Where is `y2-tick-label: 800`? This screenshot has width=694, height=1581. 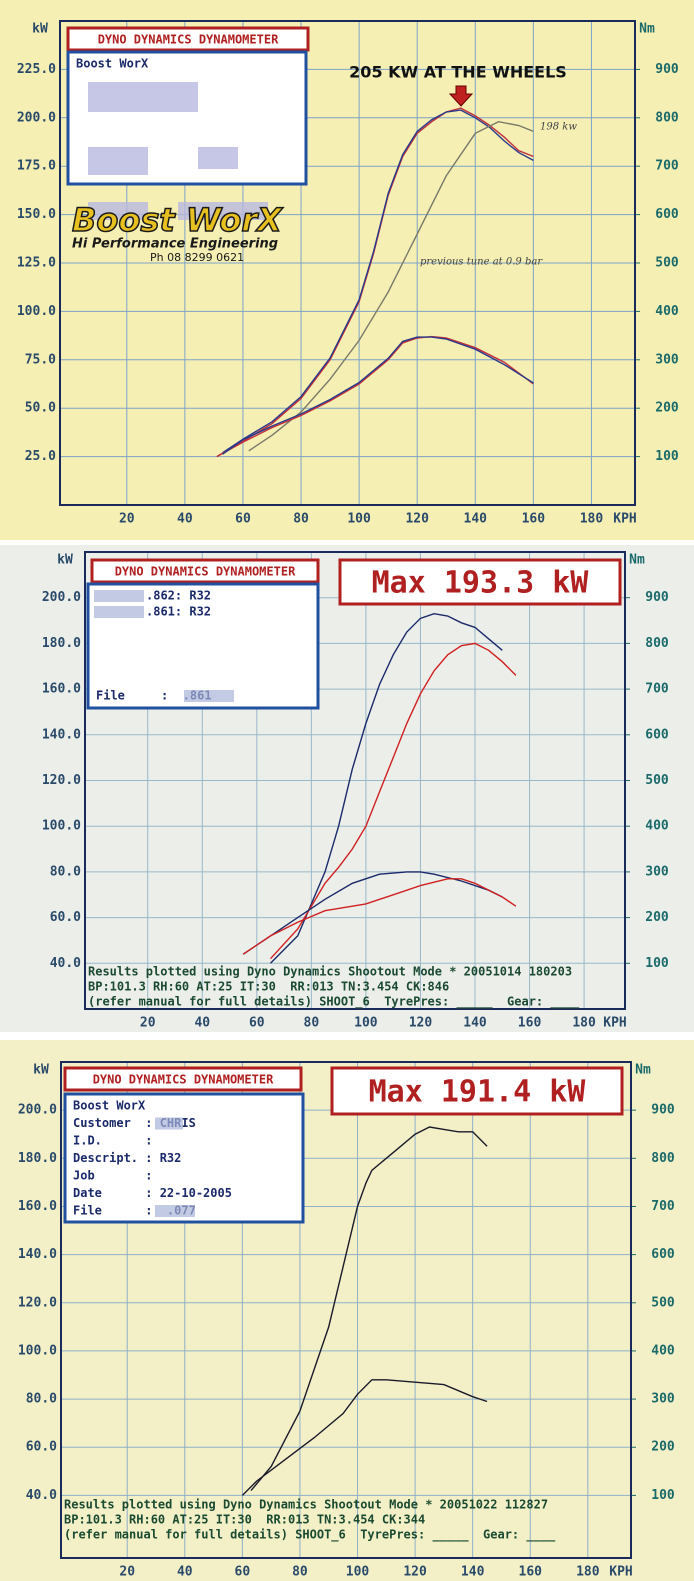
y2-tick-label: 800 is located at coordinates (667, 117).